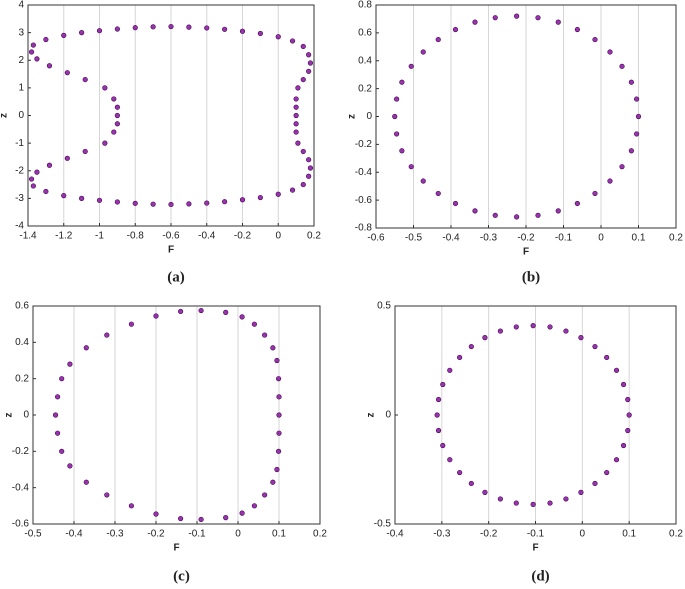 This screenshot has width=685, height=589. What do you see at coordinates (531, 277) in the screenshot?
I see `panel-caption: (b)` at bounding box center [531, 277].